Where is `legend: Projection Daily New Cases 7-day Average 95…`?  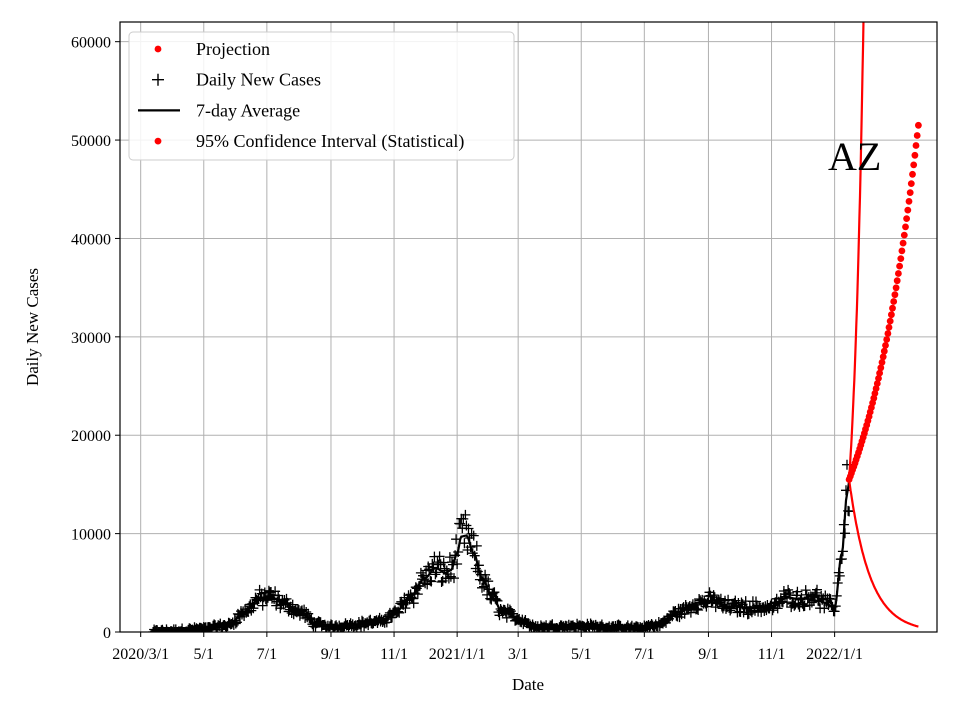
legend: Projection Daily New Cases 7-day Average 95… is located at coordinates (321, 96).